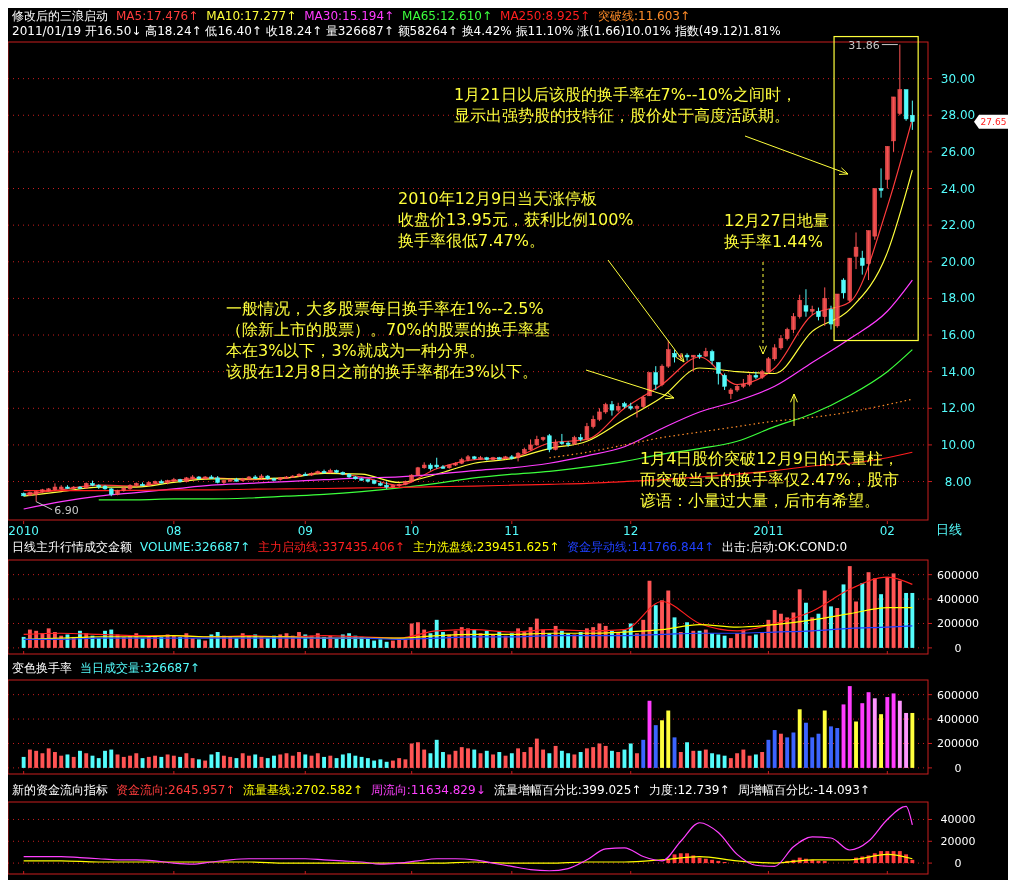 This screenshot has width=1016, height=886. Describe the element at coordinates (949, 529) in the screenshot. I see `text: 日线` at that location.